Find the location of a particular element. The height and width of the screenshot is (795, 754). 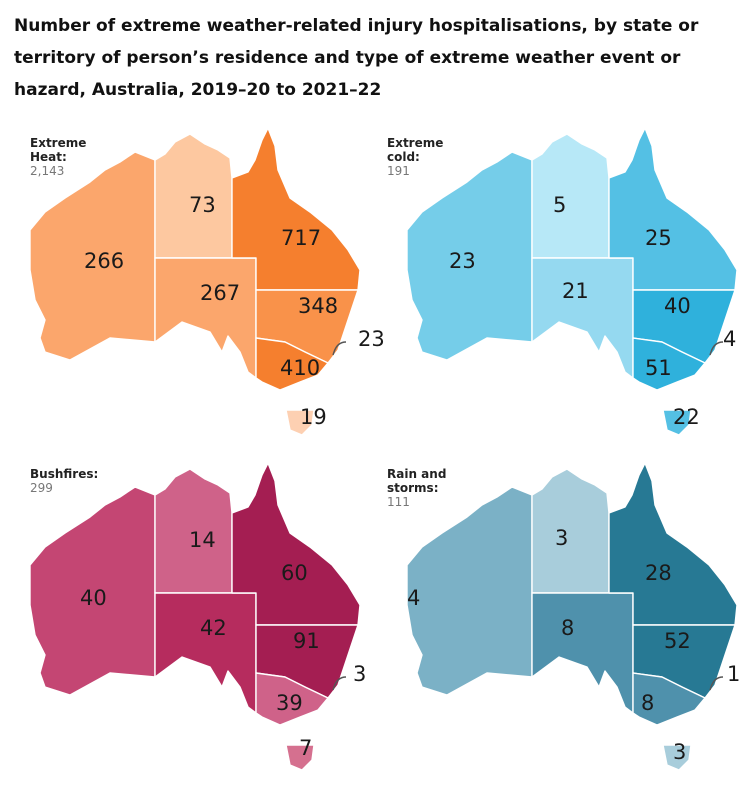

value-label-sa: 21 is located at coordinates (575, 291).